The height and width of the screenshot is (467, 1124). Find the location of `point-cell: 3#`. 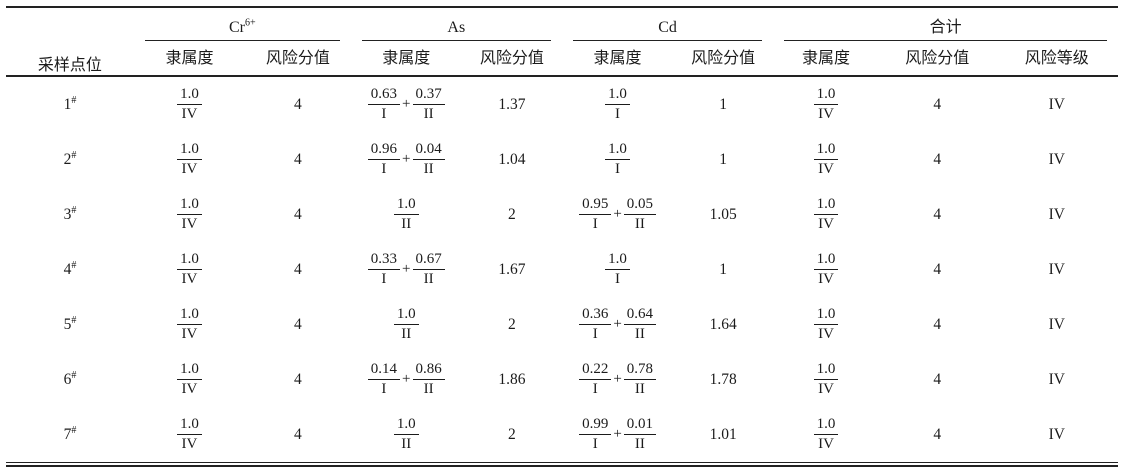

point-cell: 3# is located at coordinates (70, 213).